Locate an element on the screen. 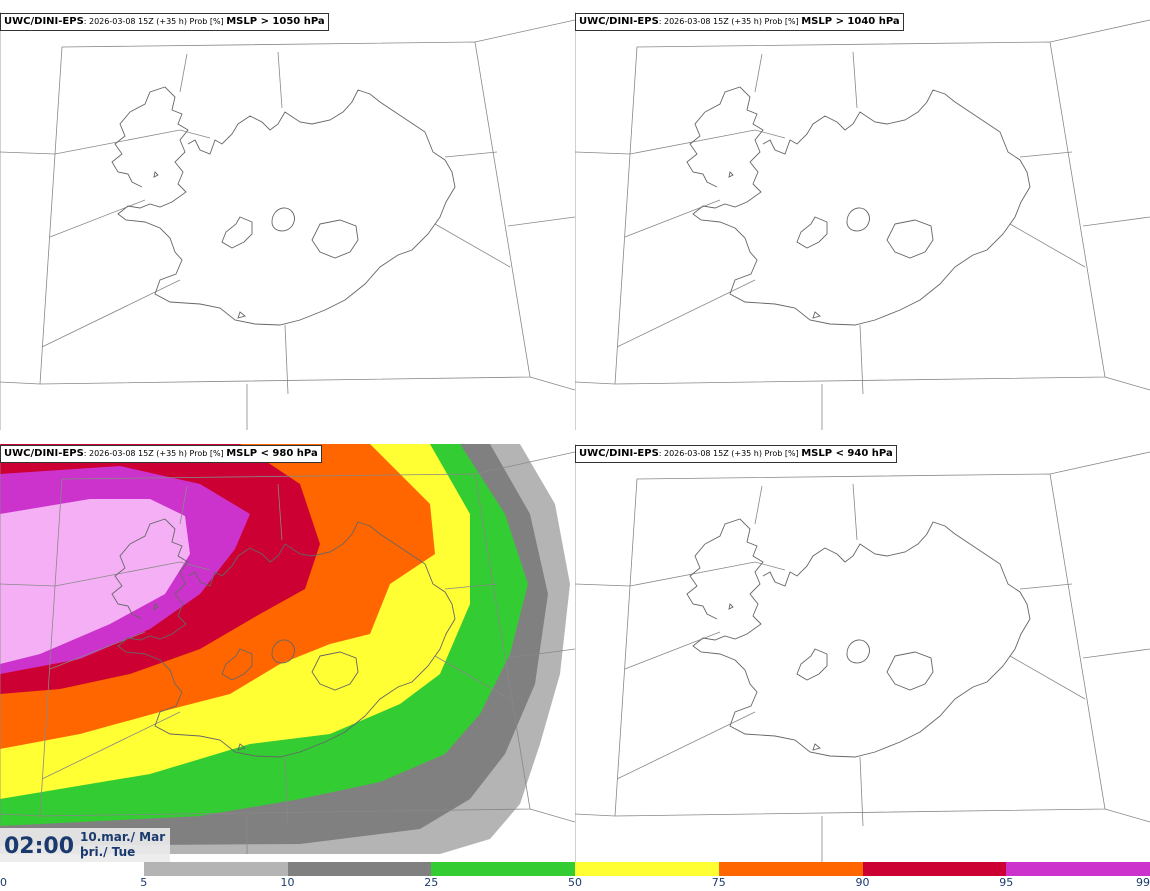 The image size is (1150, 891). colorbar-tick-label: 95 is located at coordinates (1006, 882).